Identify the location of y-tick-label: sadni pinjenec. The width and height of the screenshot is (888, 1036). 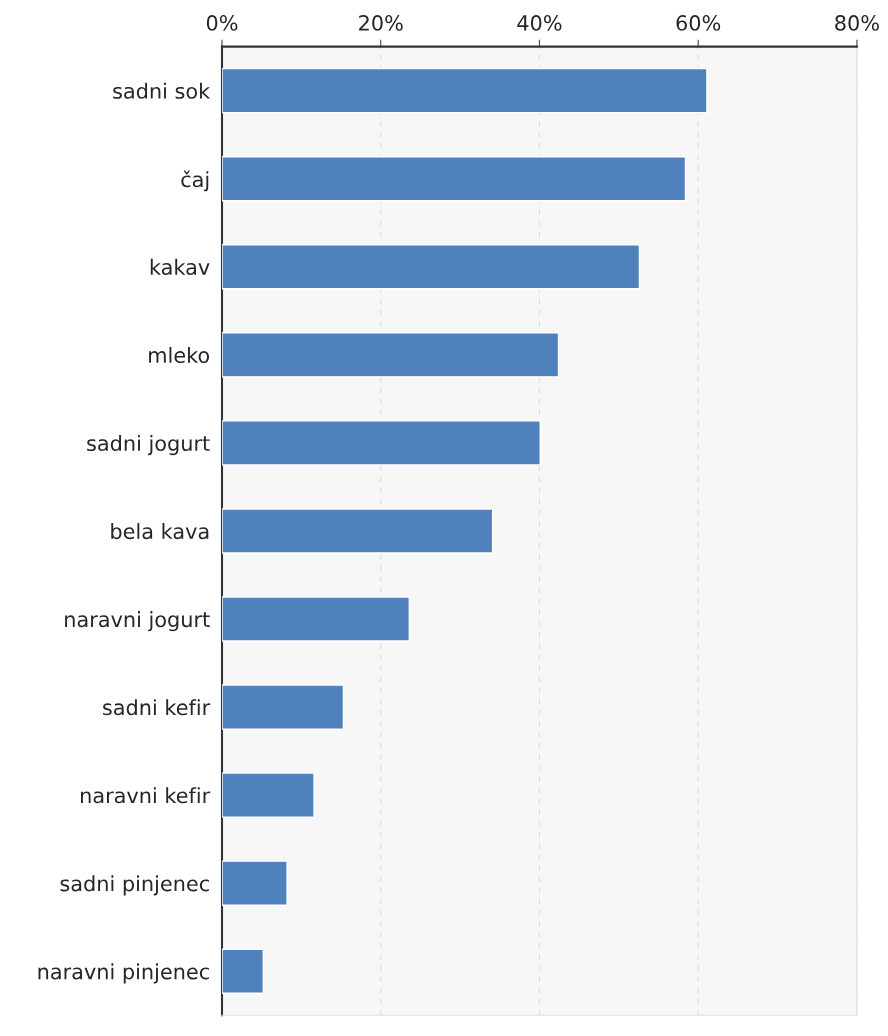
(134, 885).